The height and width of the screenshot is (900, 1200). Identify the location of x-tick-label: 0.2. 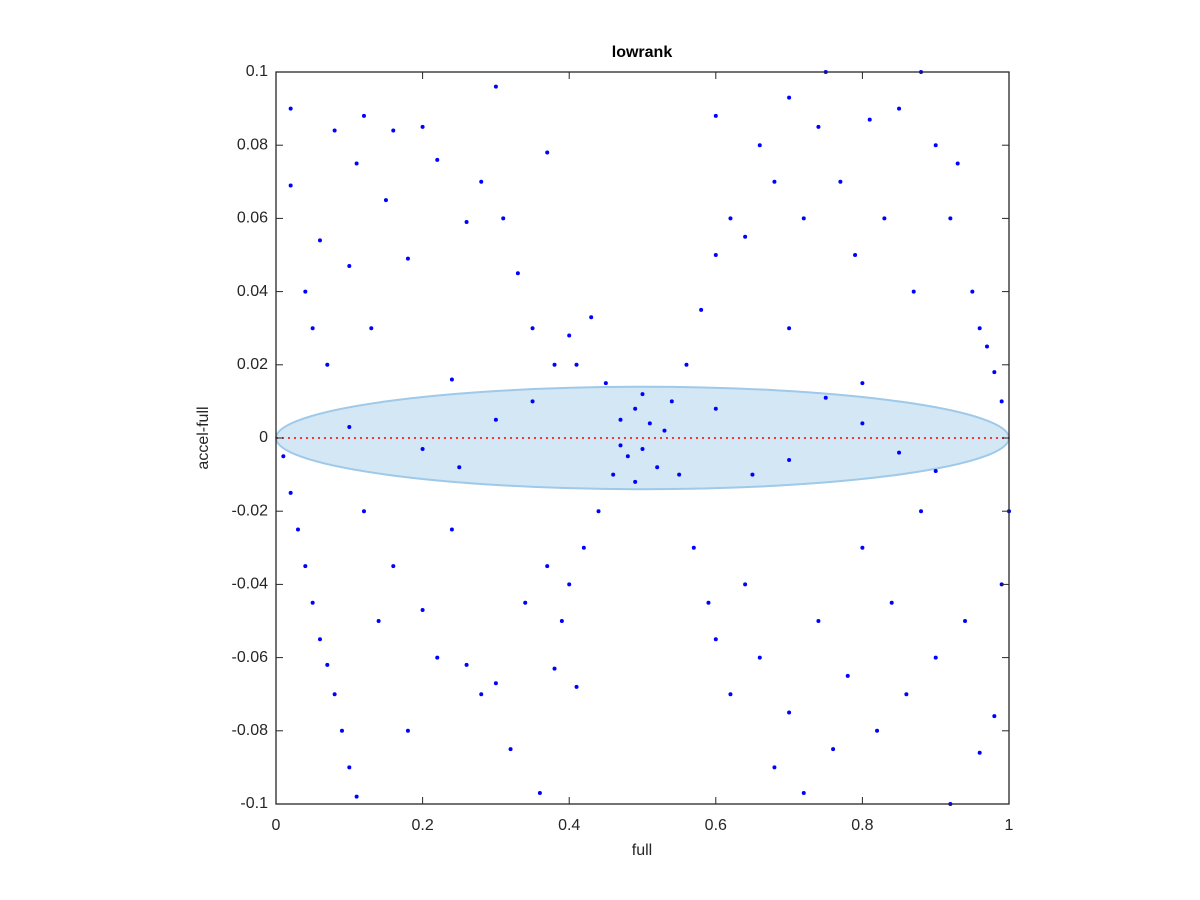
(422, 825).